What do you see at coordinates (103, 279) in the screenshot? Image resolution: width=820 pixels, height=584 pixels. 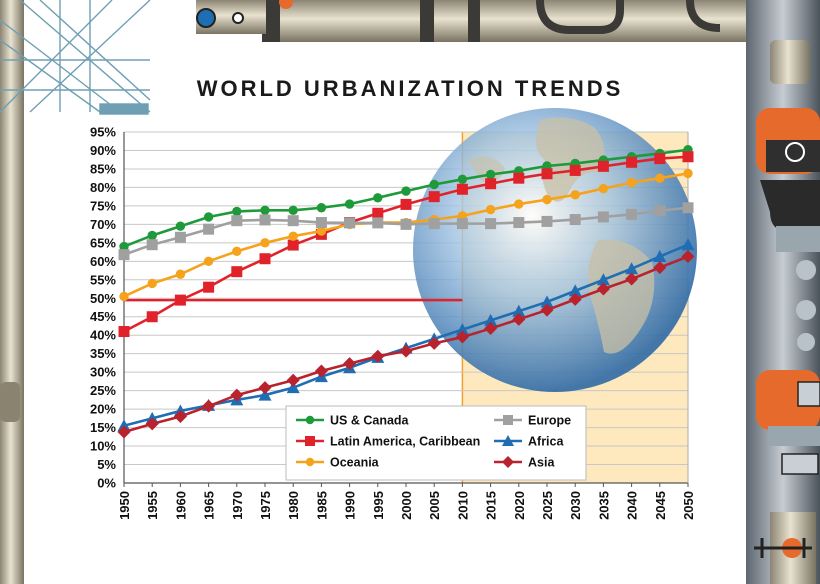 I see `y-tick-label: 55%` at bounding box center [103, 279].